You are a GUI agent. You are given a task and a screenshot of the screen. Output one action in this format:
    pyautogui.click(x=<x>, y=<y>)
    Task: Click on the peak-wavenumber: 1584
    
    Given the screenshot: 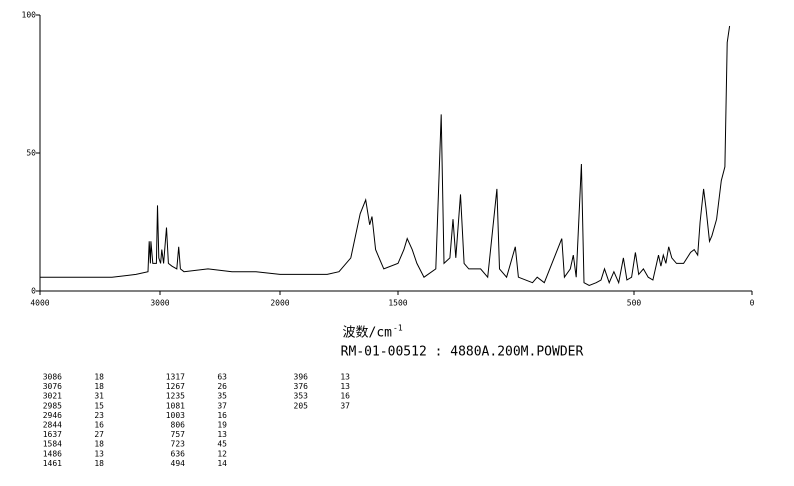 What is the action you would take?
    pyautogui.click(x=52, y=444)
    